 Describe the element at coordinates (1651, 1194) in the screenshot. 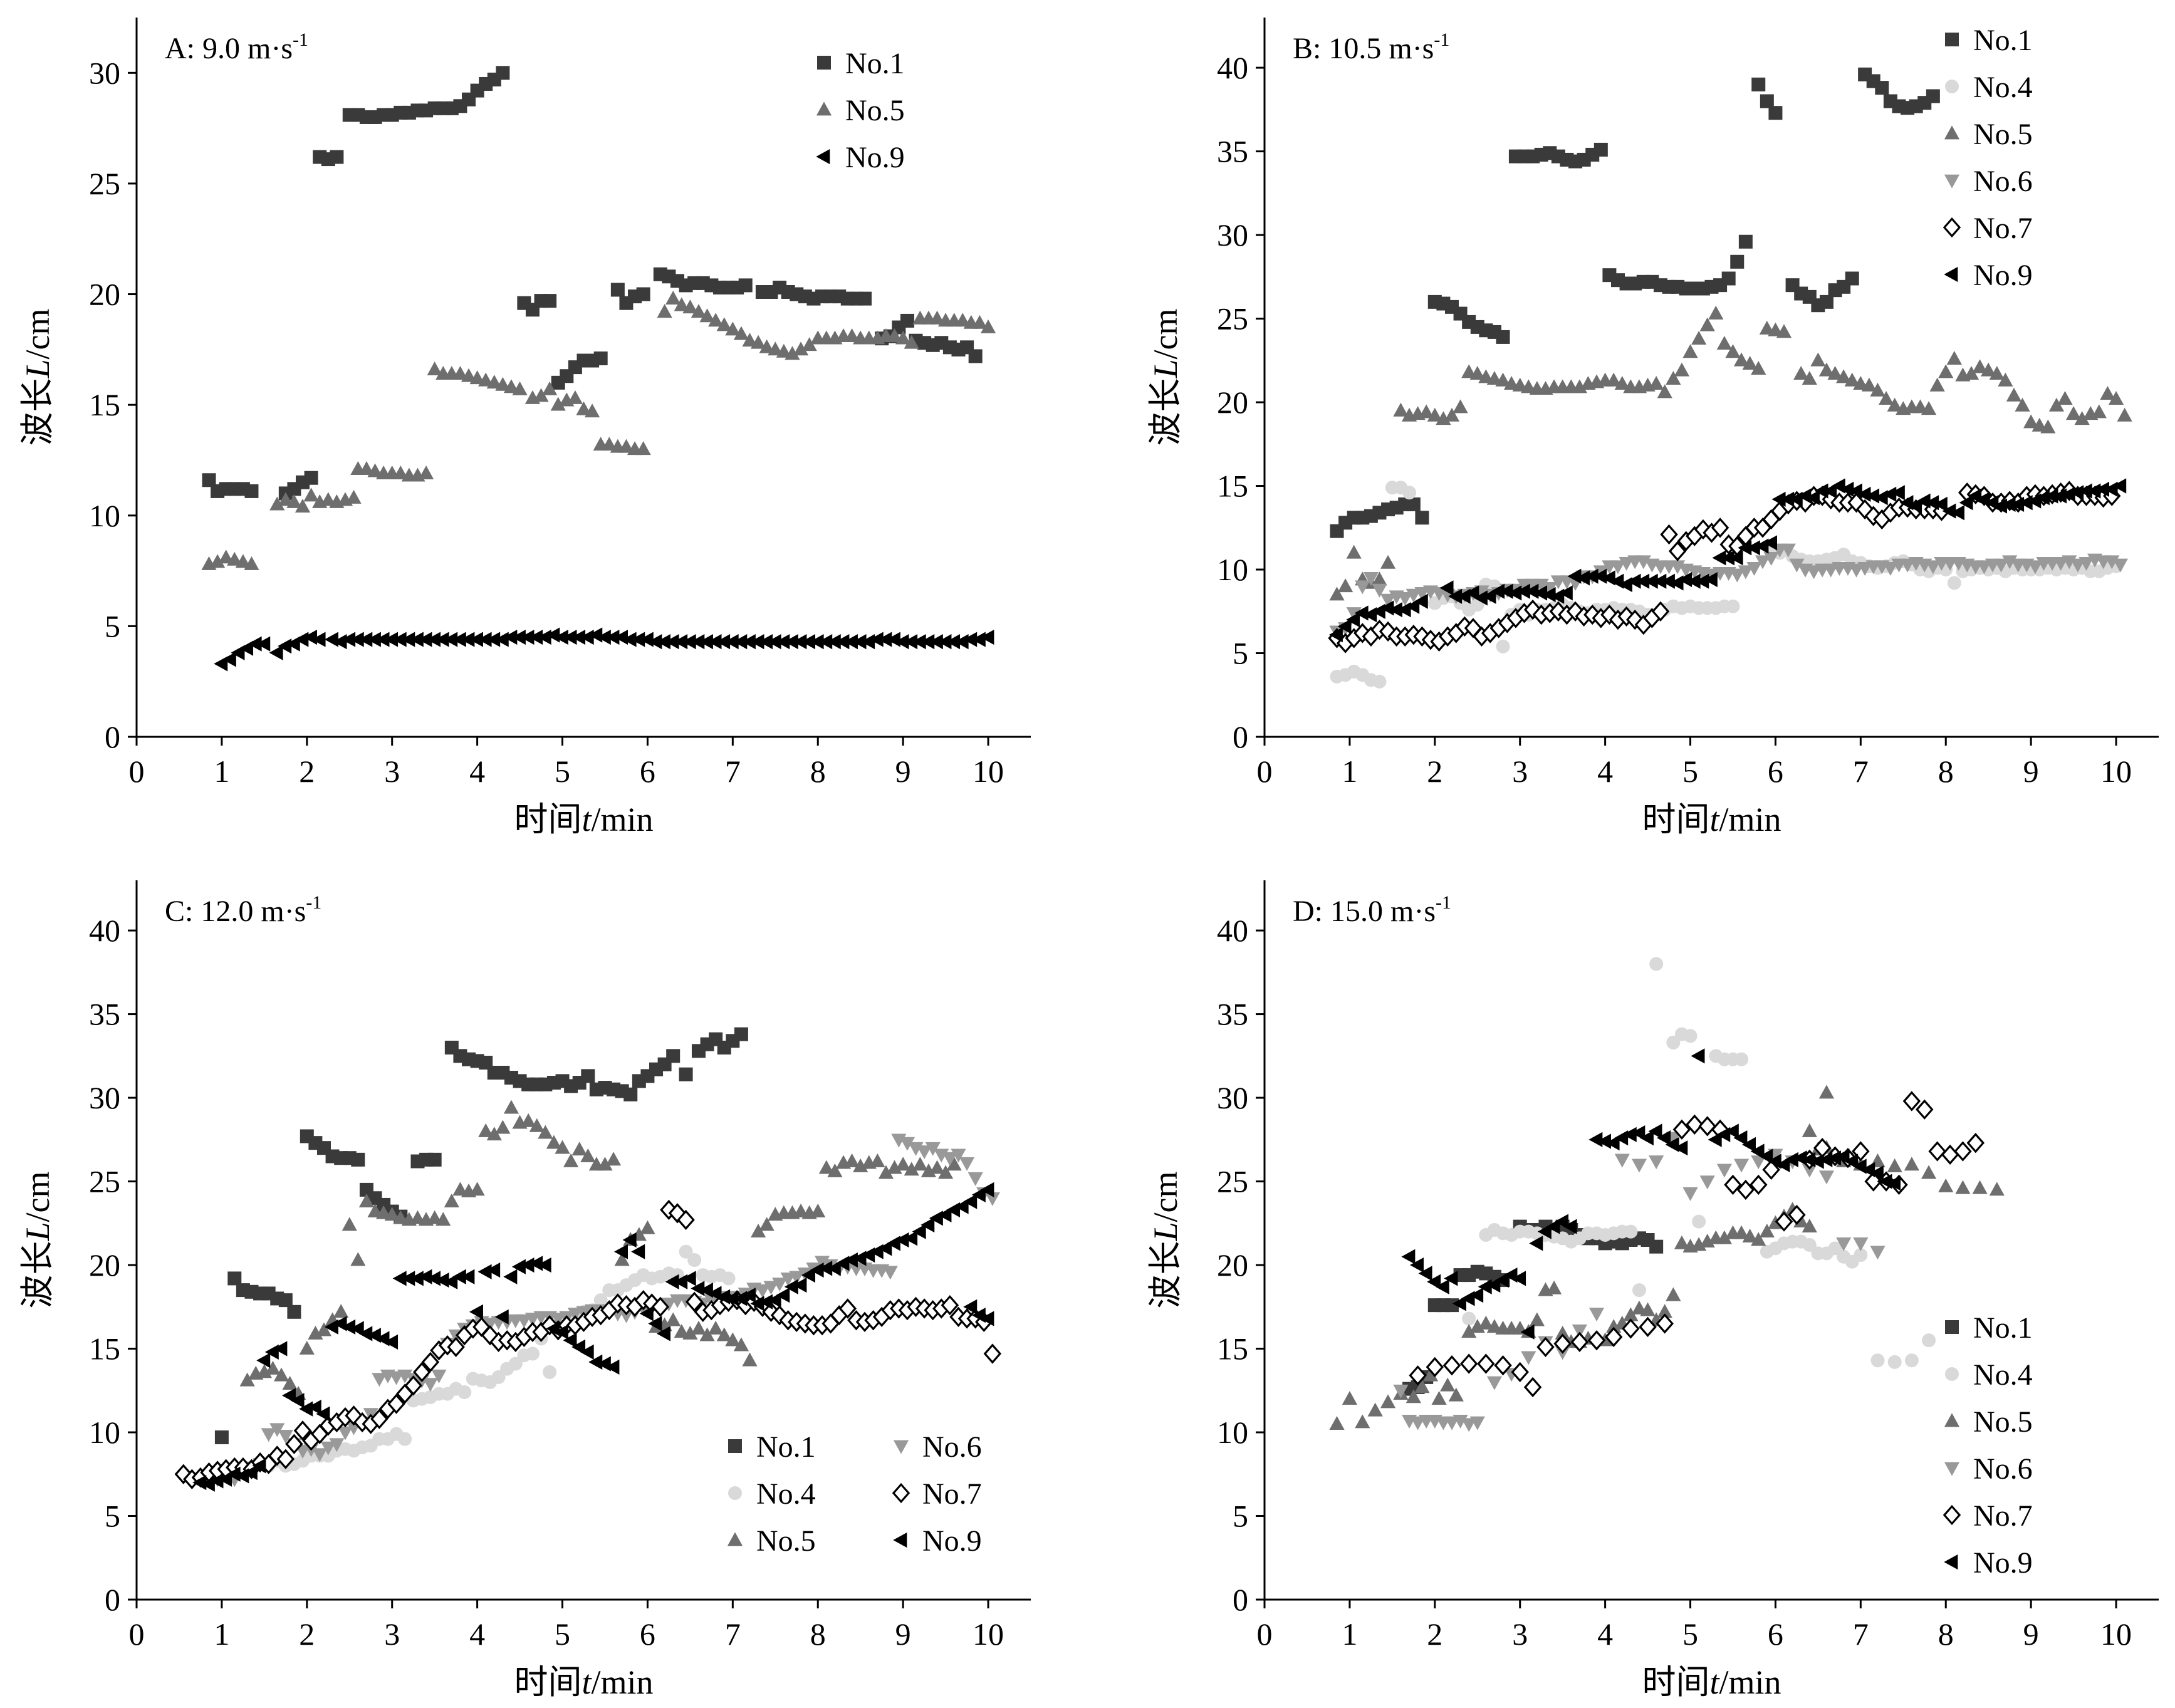

I see `series-no9` at that location.